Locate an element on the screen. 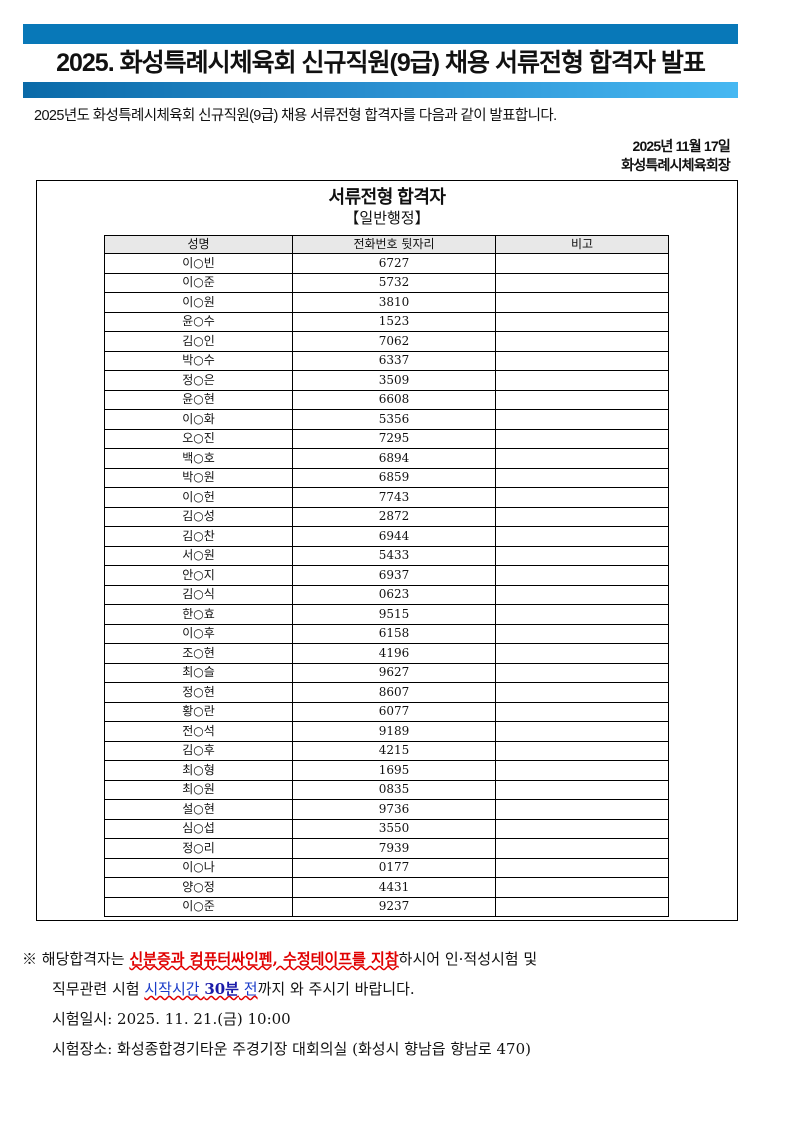 The width and height of the screenshot is (793, 1122). cell-phone: 8607 is located at coordinates (394, 692).